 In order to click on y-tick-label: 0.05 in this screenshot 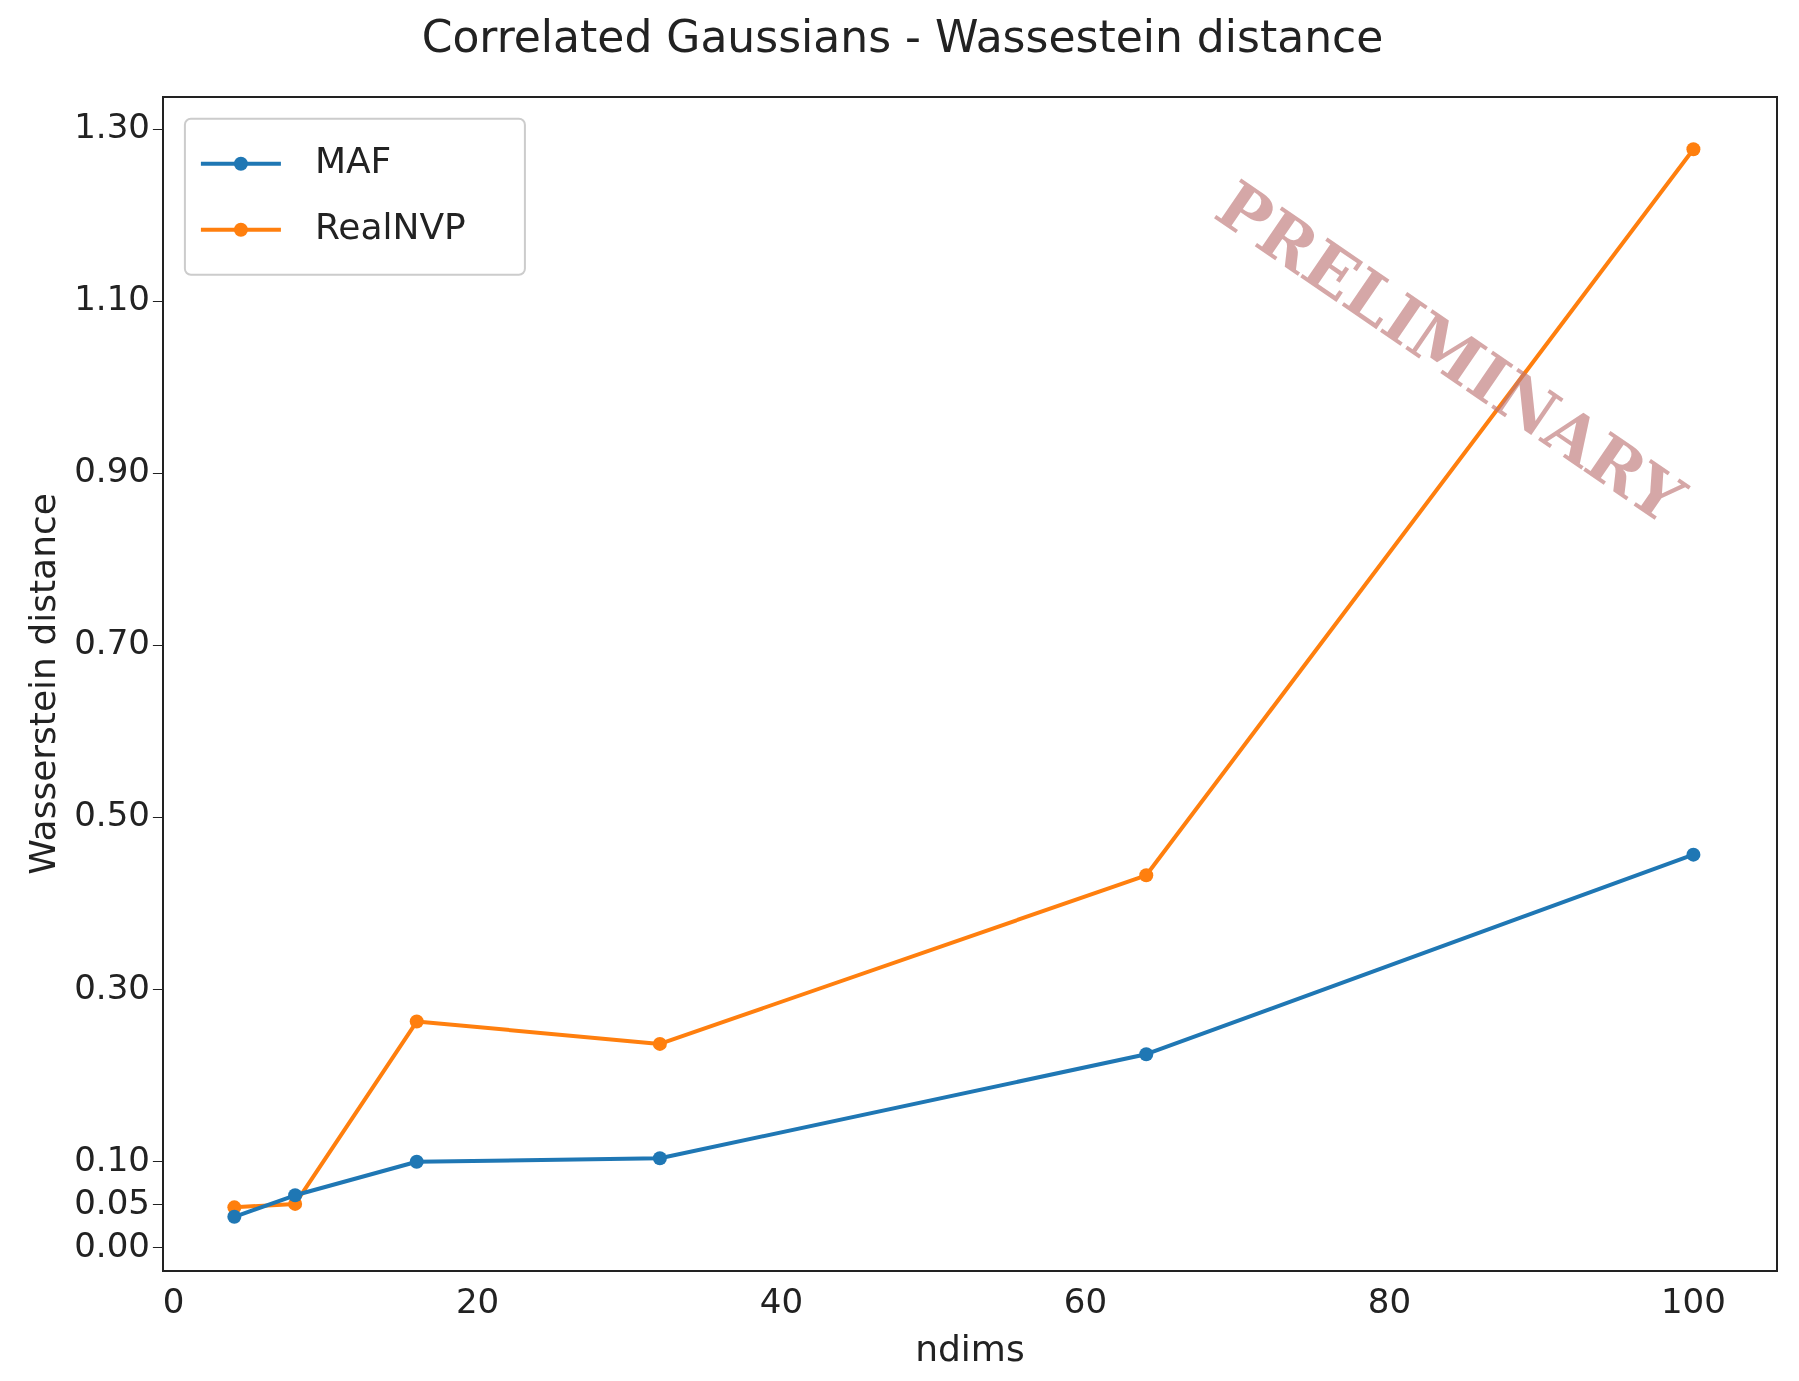, I will do `click(112, 1201)`.